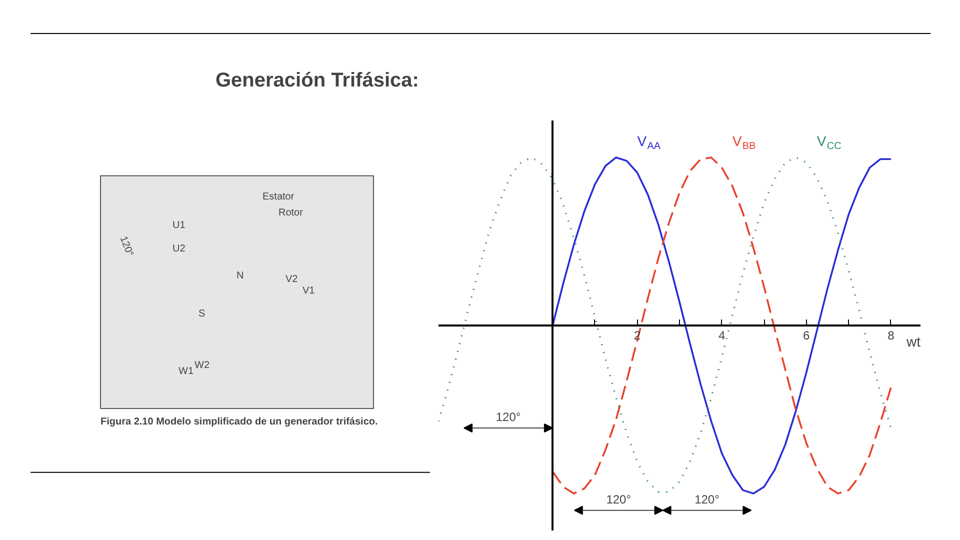 This screenshot has height=540, width=960. What do you see at coordinates (913, 342) in the screenshot?
I see `x-axis-title: wt` at bounding box center [913, 342].